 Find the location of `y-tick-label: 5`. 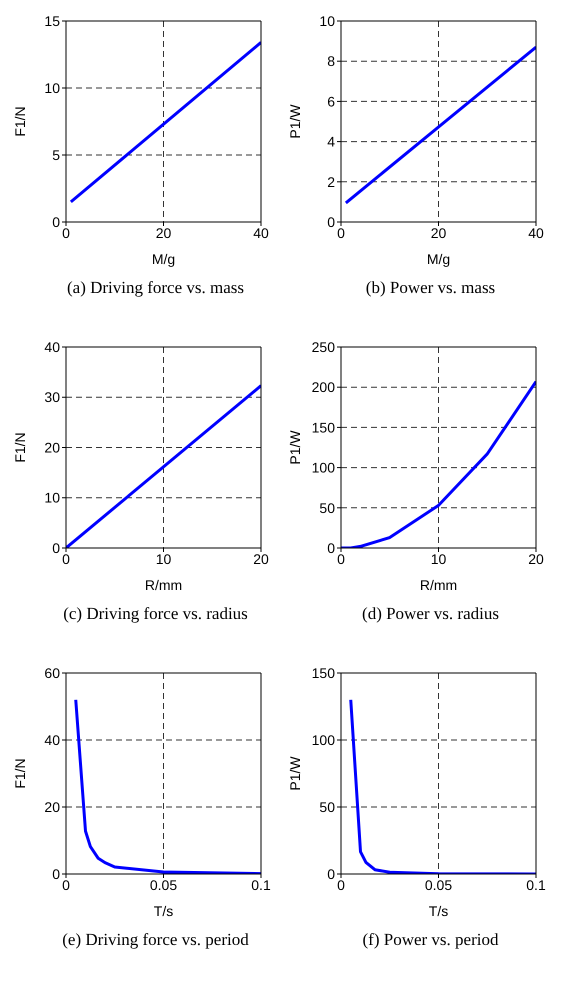

y-tick-label: 5 is located at coordinates (56, 154).